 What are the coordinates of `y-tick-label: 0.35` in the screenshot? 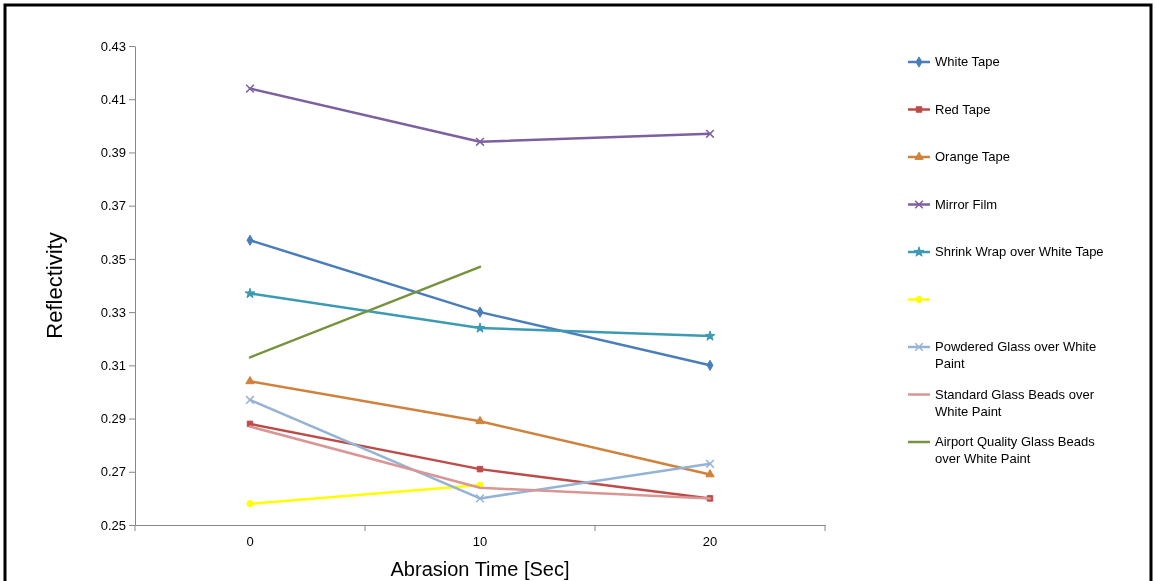 It's located at (113, 259).